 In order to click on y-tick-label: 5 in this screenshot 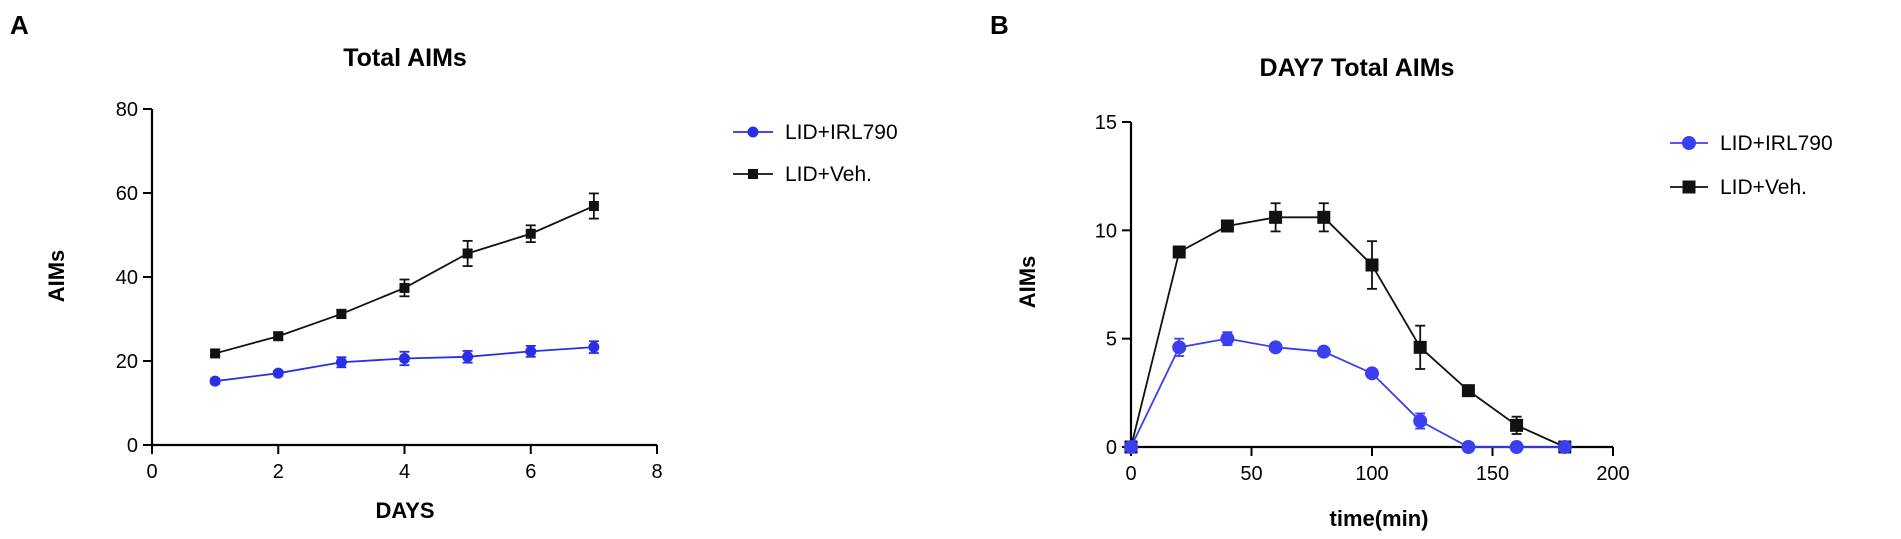, I will do `click(1111, 340)`.